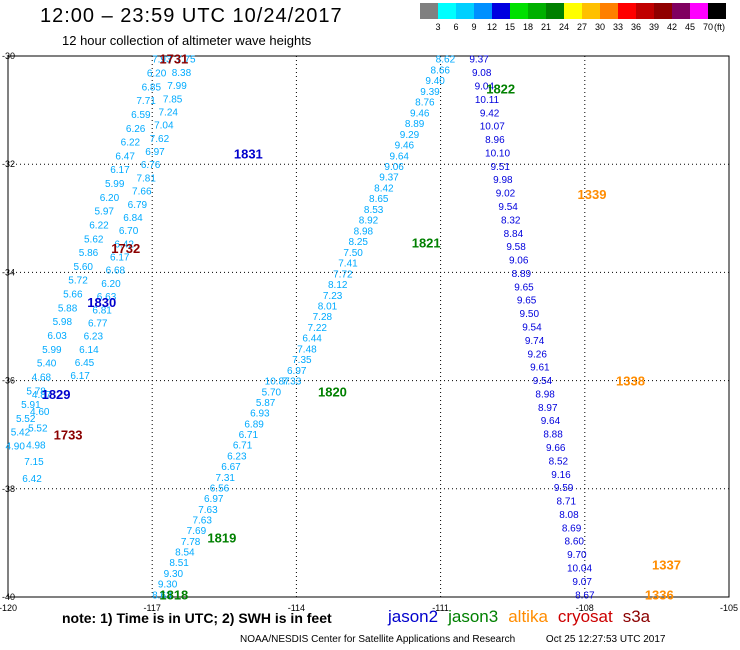 The image size is (740, 650). What do you see at coordinates (551, 421) in the screenshot?
I see `wave-height-value: 9.64` at bounding box center [551, 421].